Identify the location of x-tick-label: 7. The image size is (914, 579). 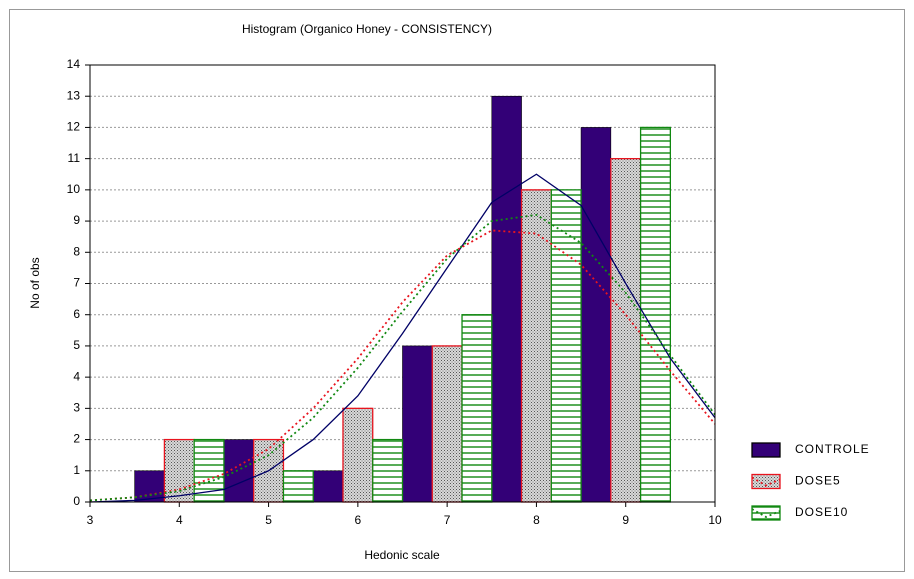
(447, 520).